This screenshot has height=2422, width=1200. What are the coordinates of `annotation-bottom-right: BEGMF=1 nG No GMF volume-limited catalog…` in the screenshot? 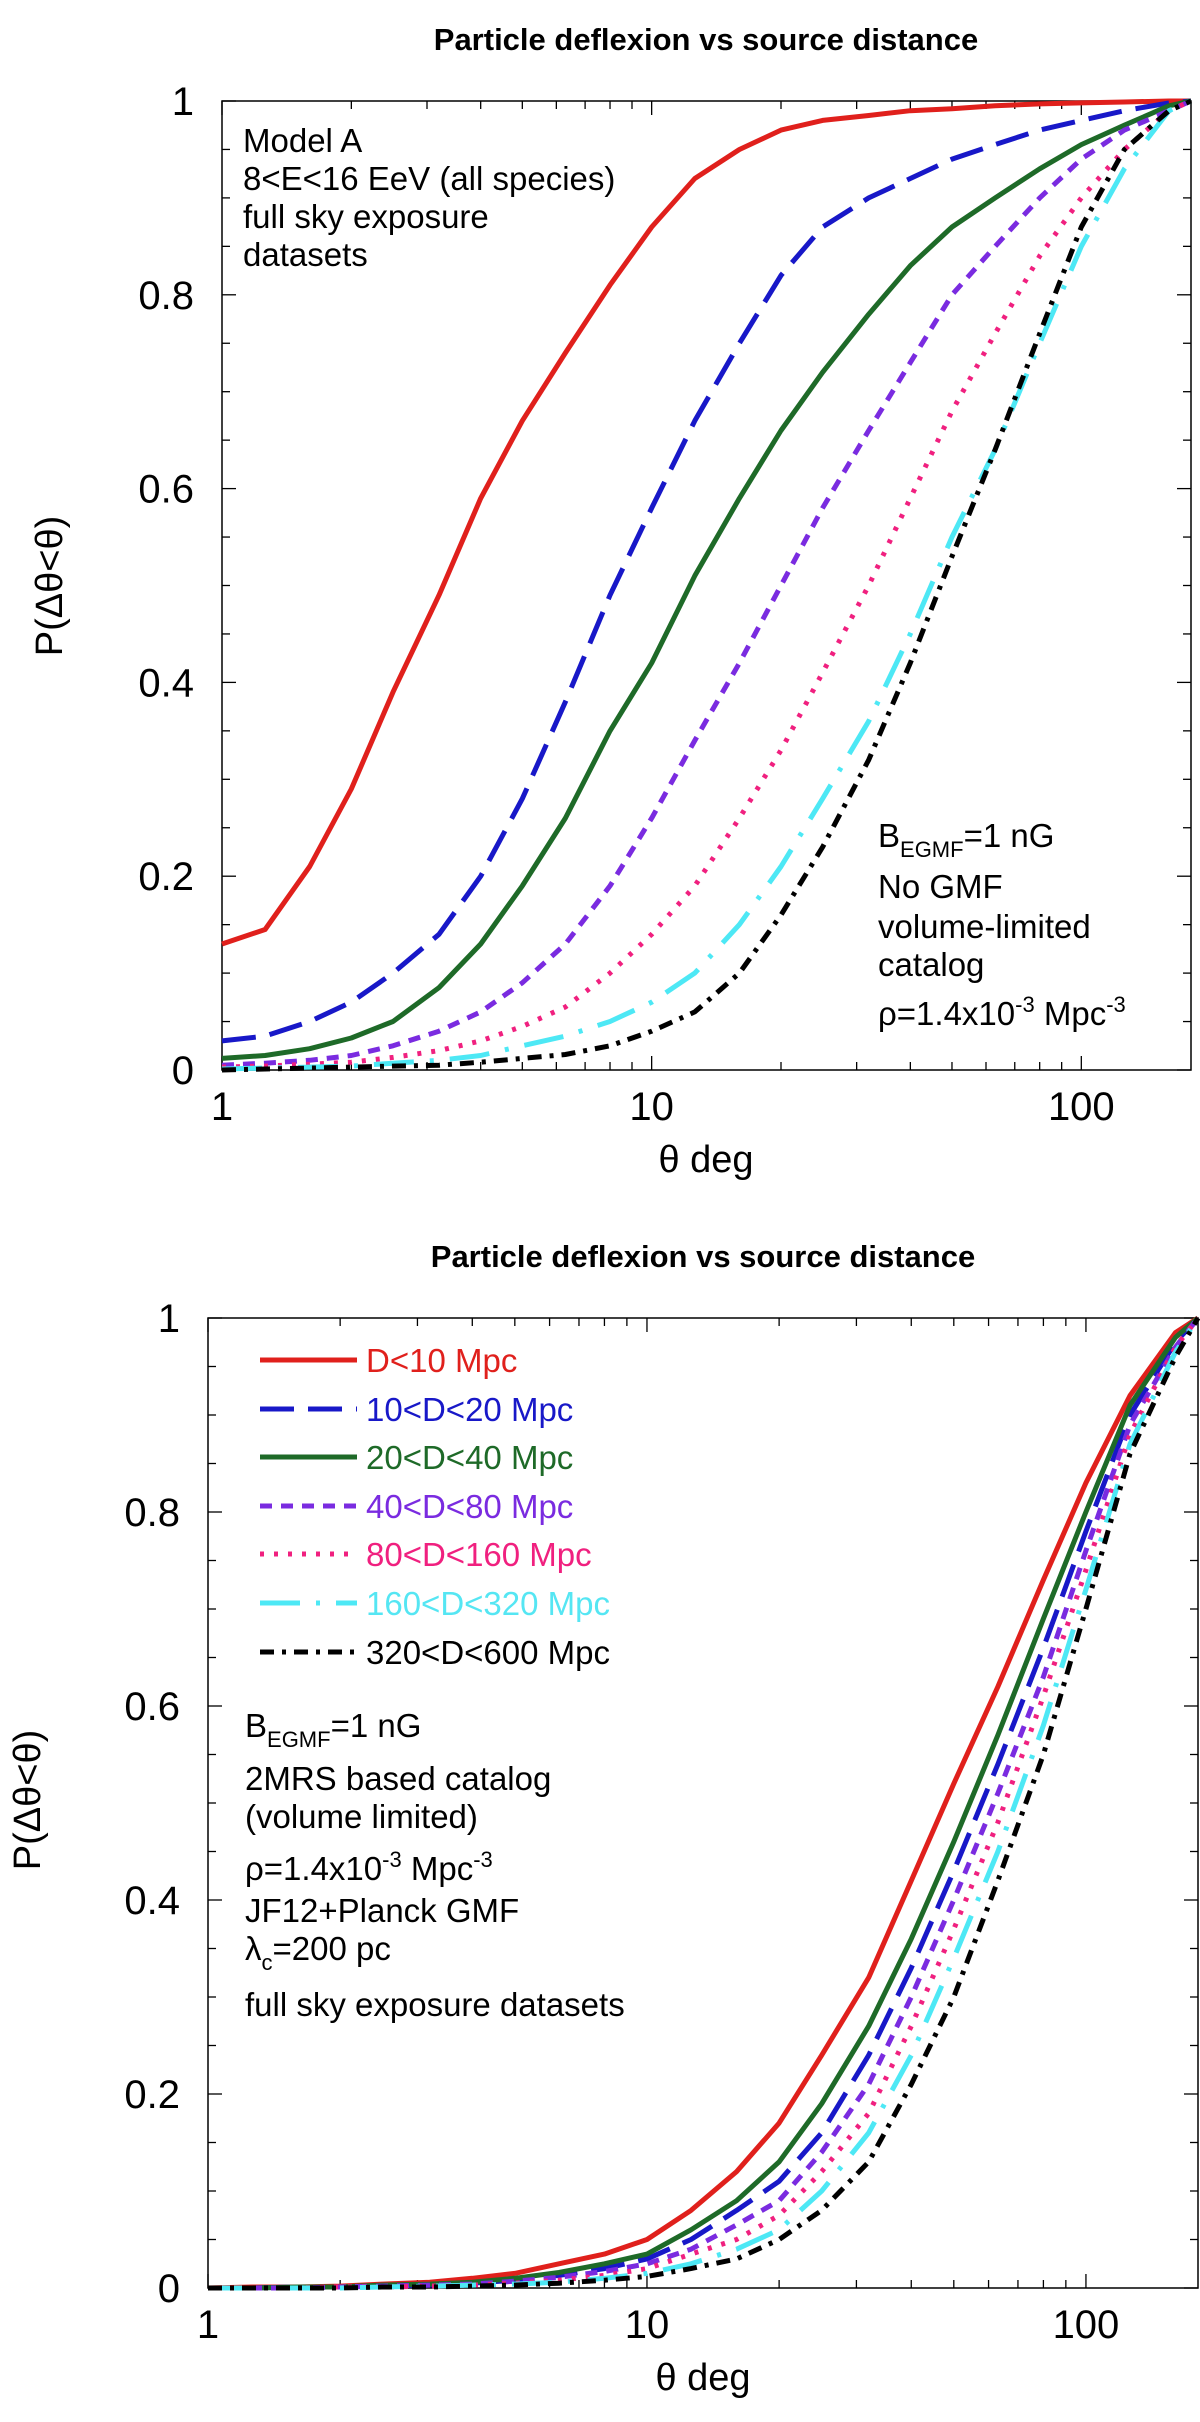 It's located at (1002, 924).